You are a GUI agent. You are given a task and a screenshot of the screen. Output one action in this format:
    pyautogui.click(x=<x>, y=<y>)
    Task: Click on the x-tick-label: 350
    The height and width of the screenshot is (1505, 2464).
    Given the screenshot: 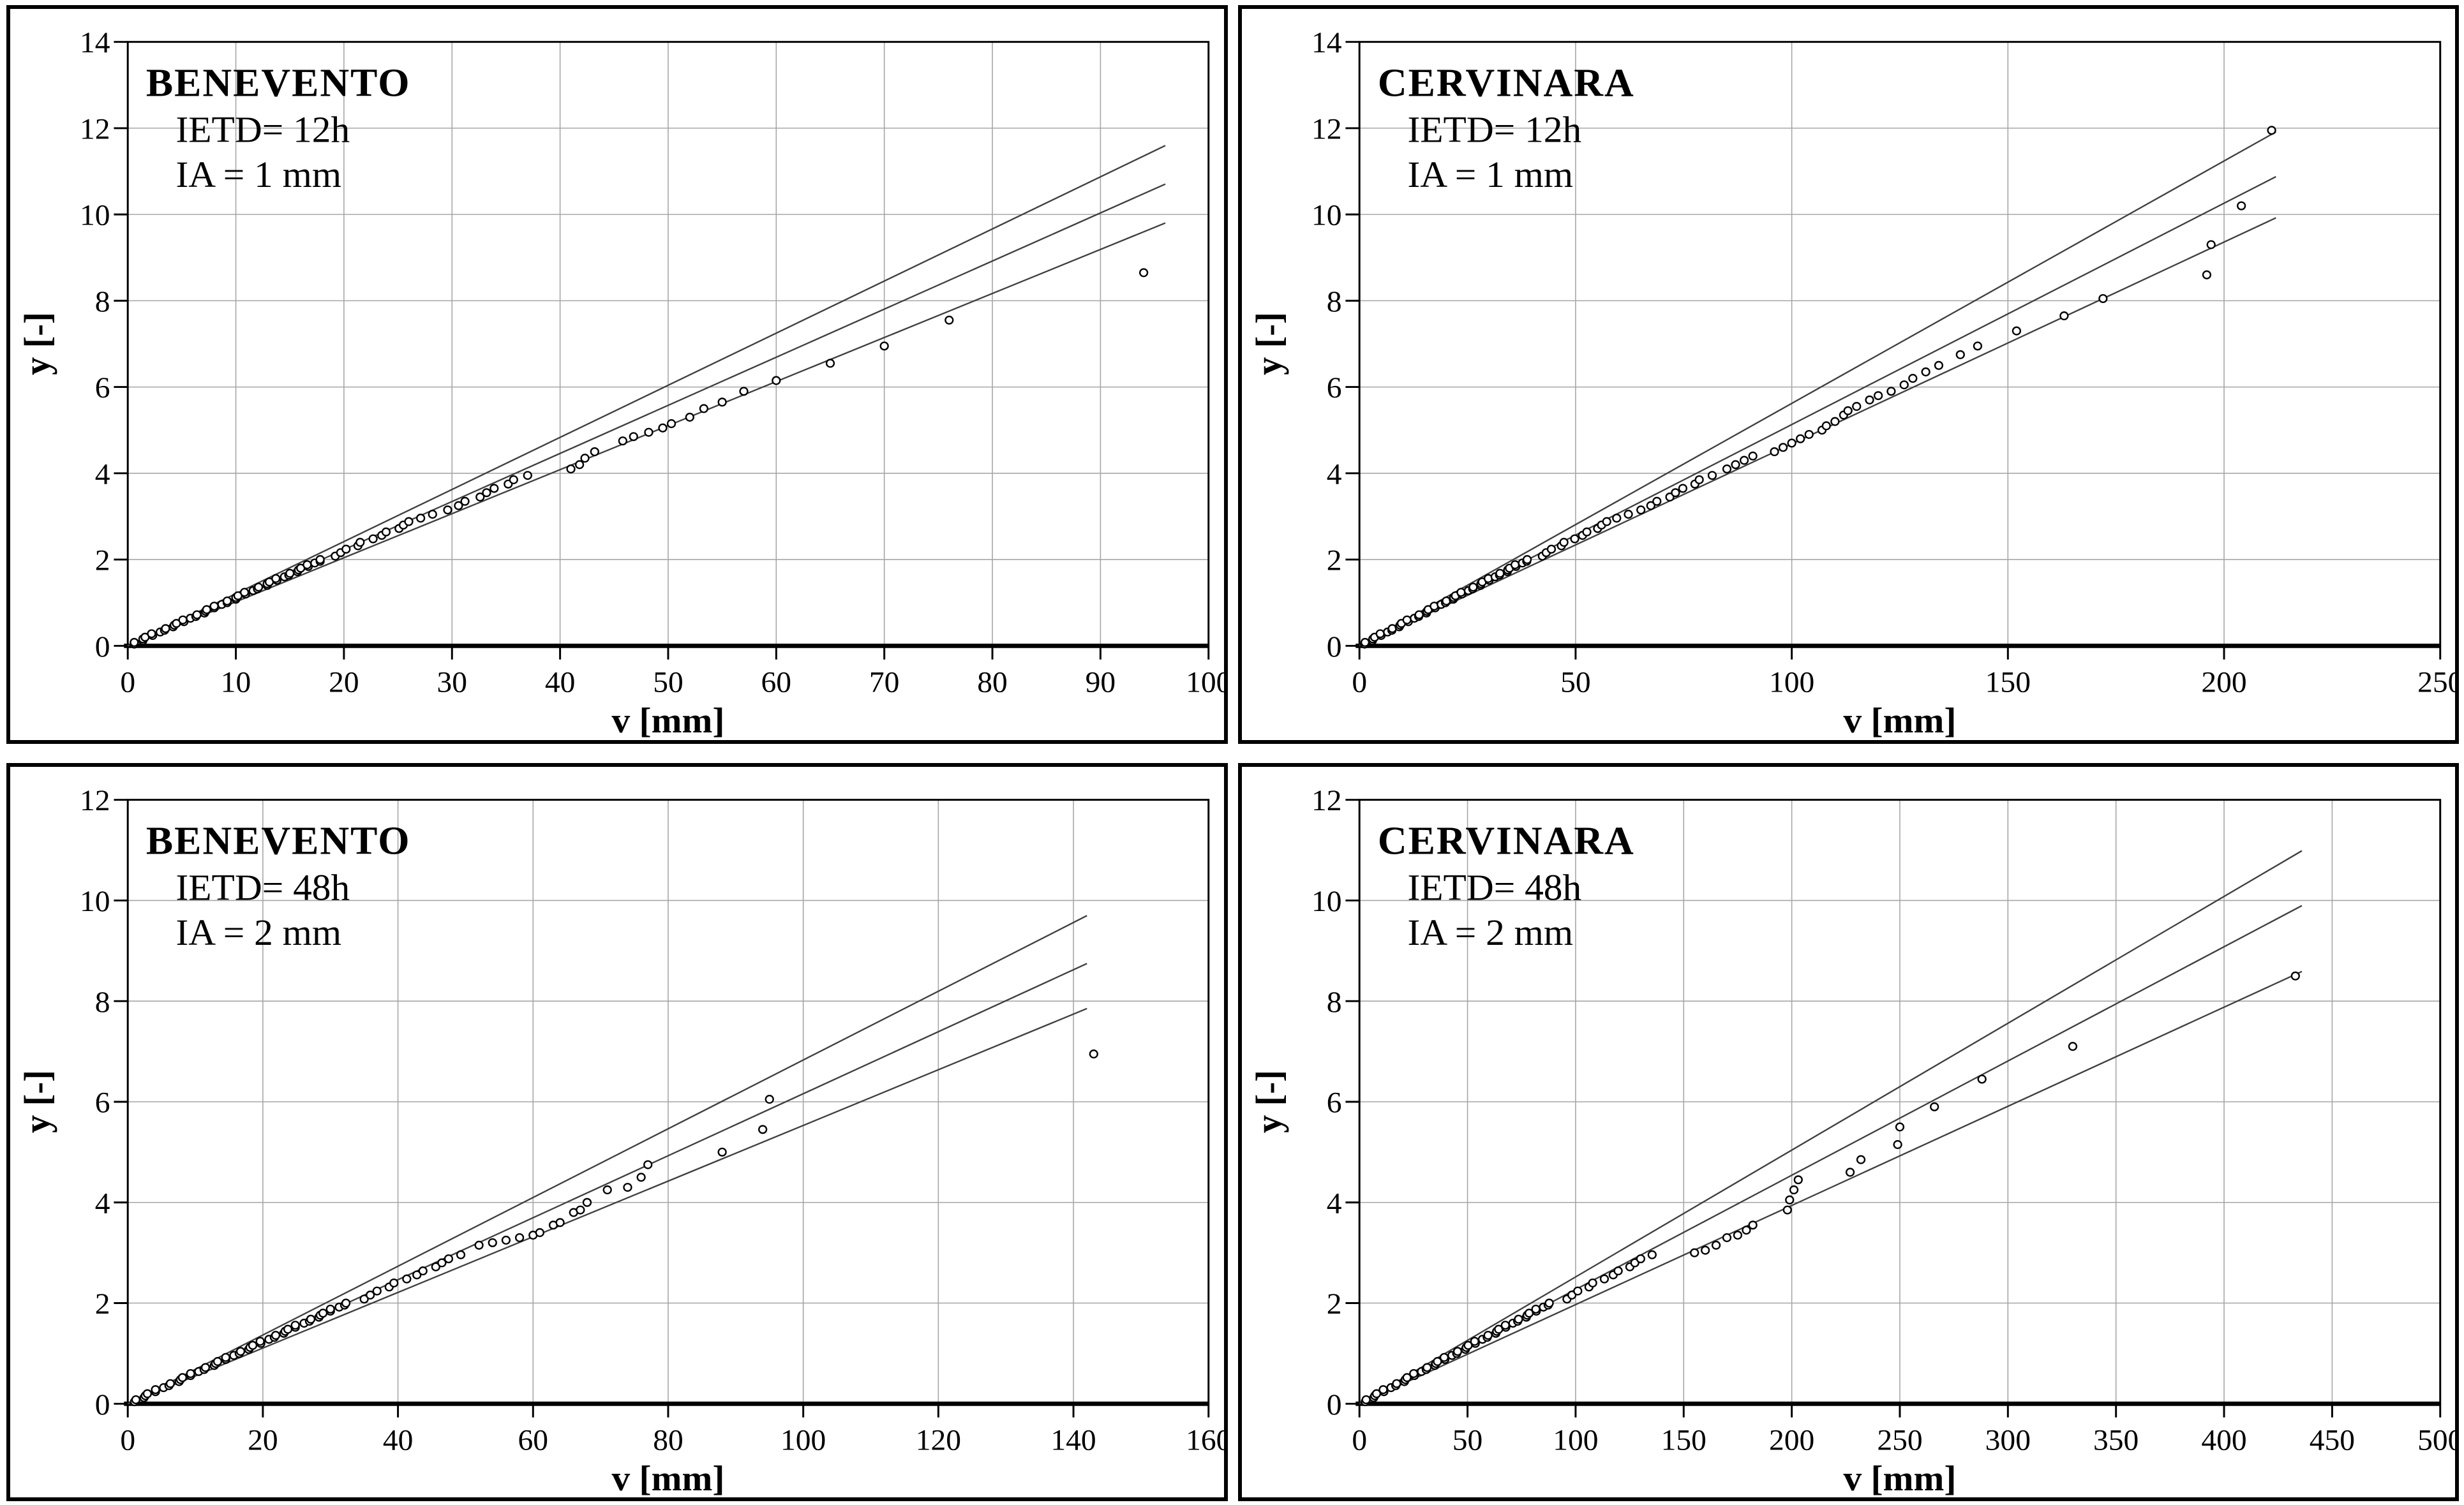 What is the action you would take?
    pyautogui.click(x=2116, y=1440)
    